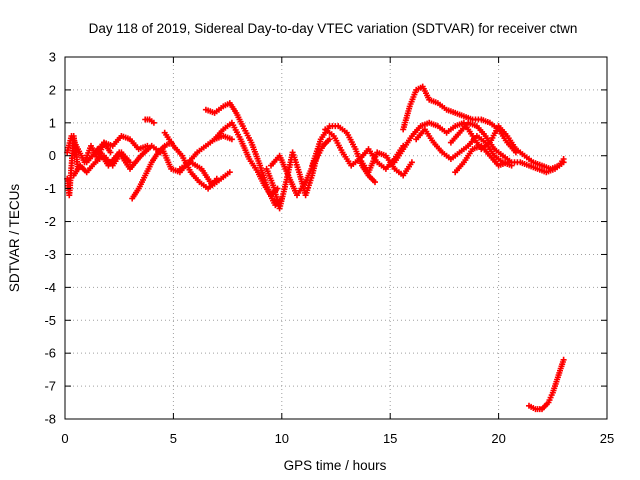  What do you see at coordinates (52, 155) in the screenshot?
I see `y-tick-label: 0` at bounding box center [52, 155].